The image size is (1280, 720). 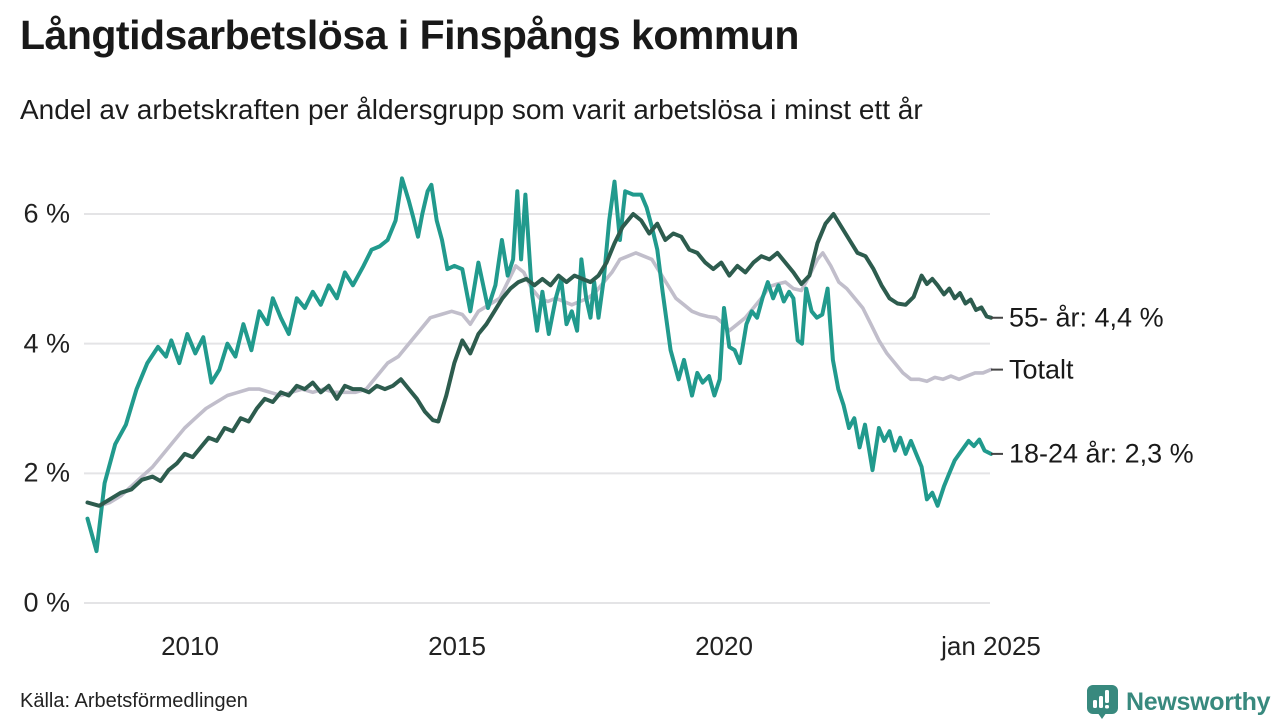 What do you see at coordinates (46, 343) in the screenshot?
I see `y-tick-label: 4 %` at bounding box center [46, 343].